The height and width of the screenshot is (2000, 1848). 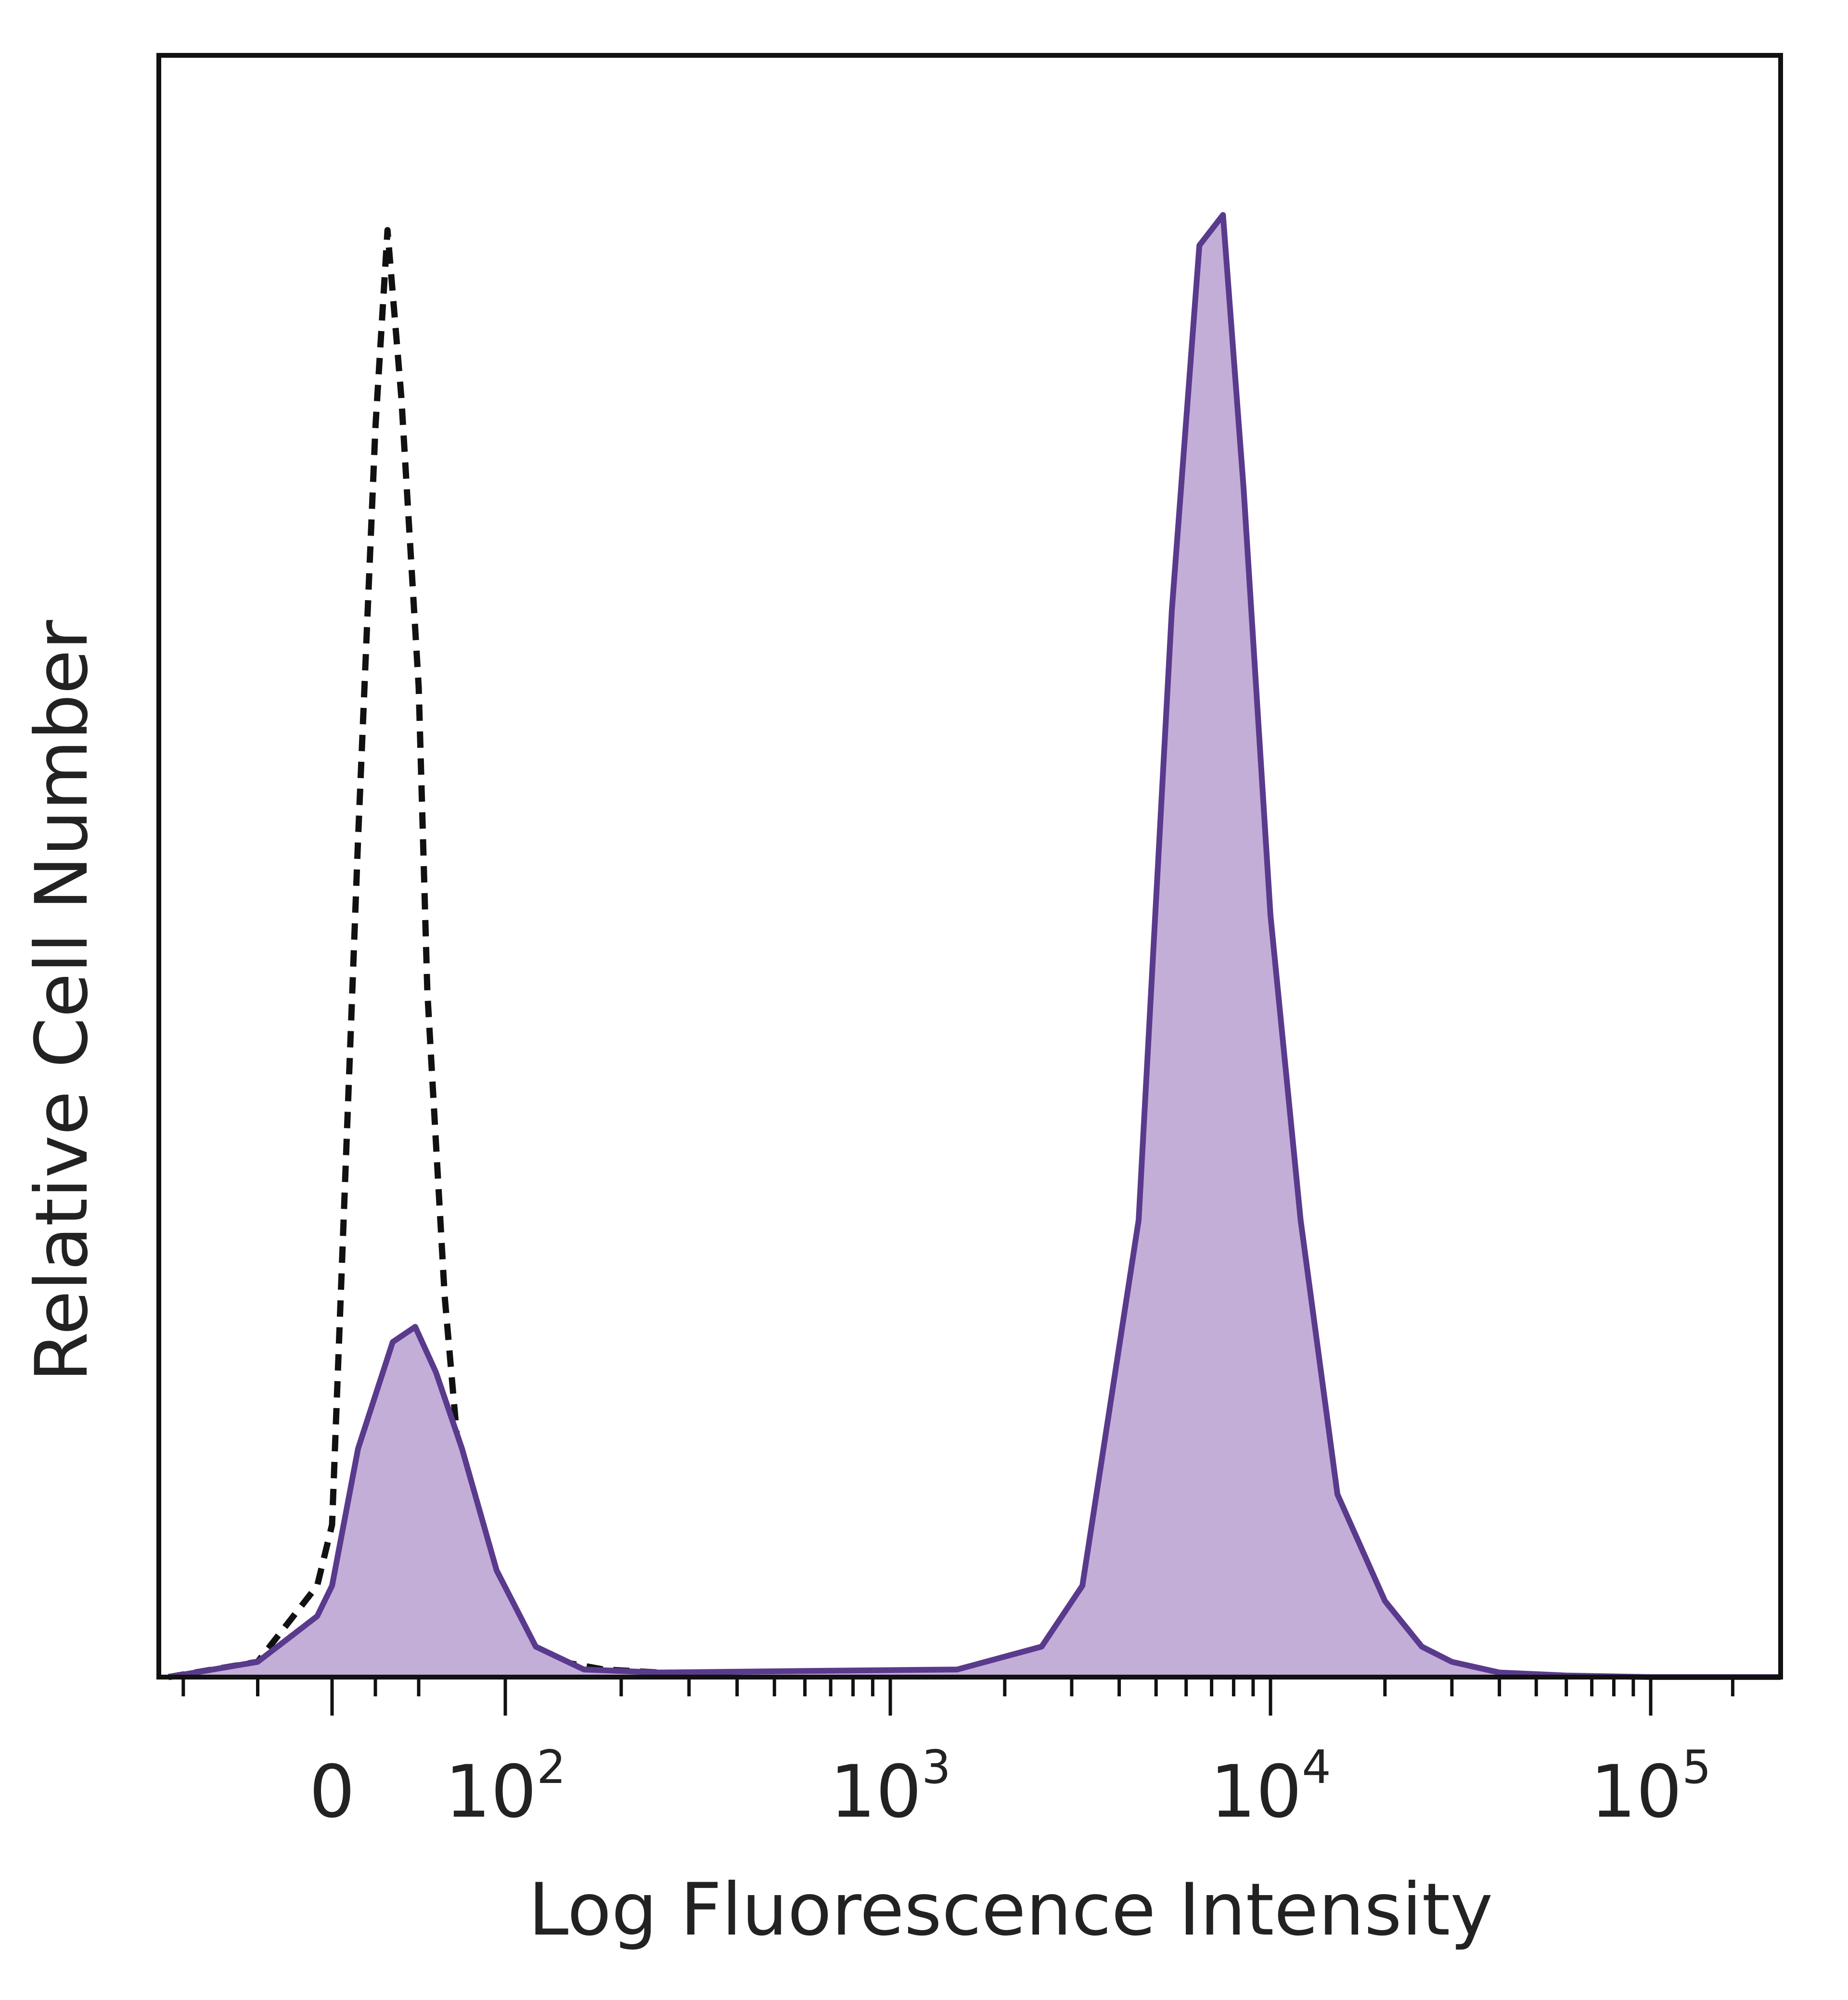 What do you see at coordinates (957, 1755) in the screenshot?
I see `x-tick-layer: 0 10² 10³ 10⁴ 10⁵` at bounding box center [957, 1755].